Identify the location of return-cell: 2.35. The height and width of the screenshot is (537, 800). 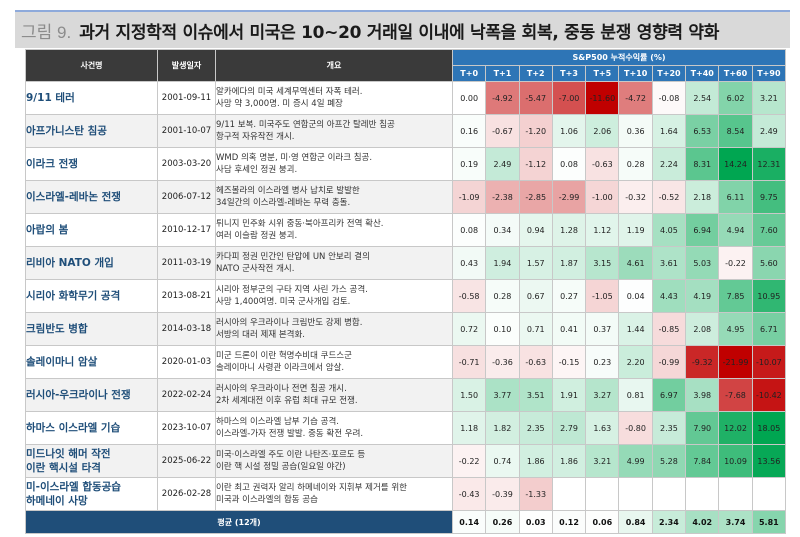
(669, 428).